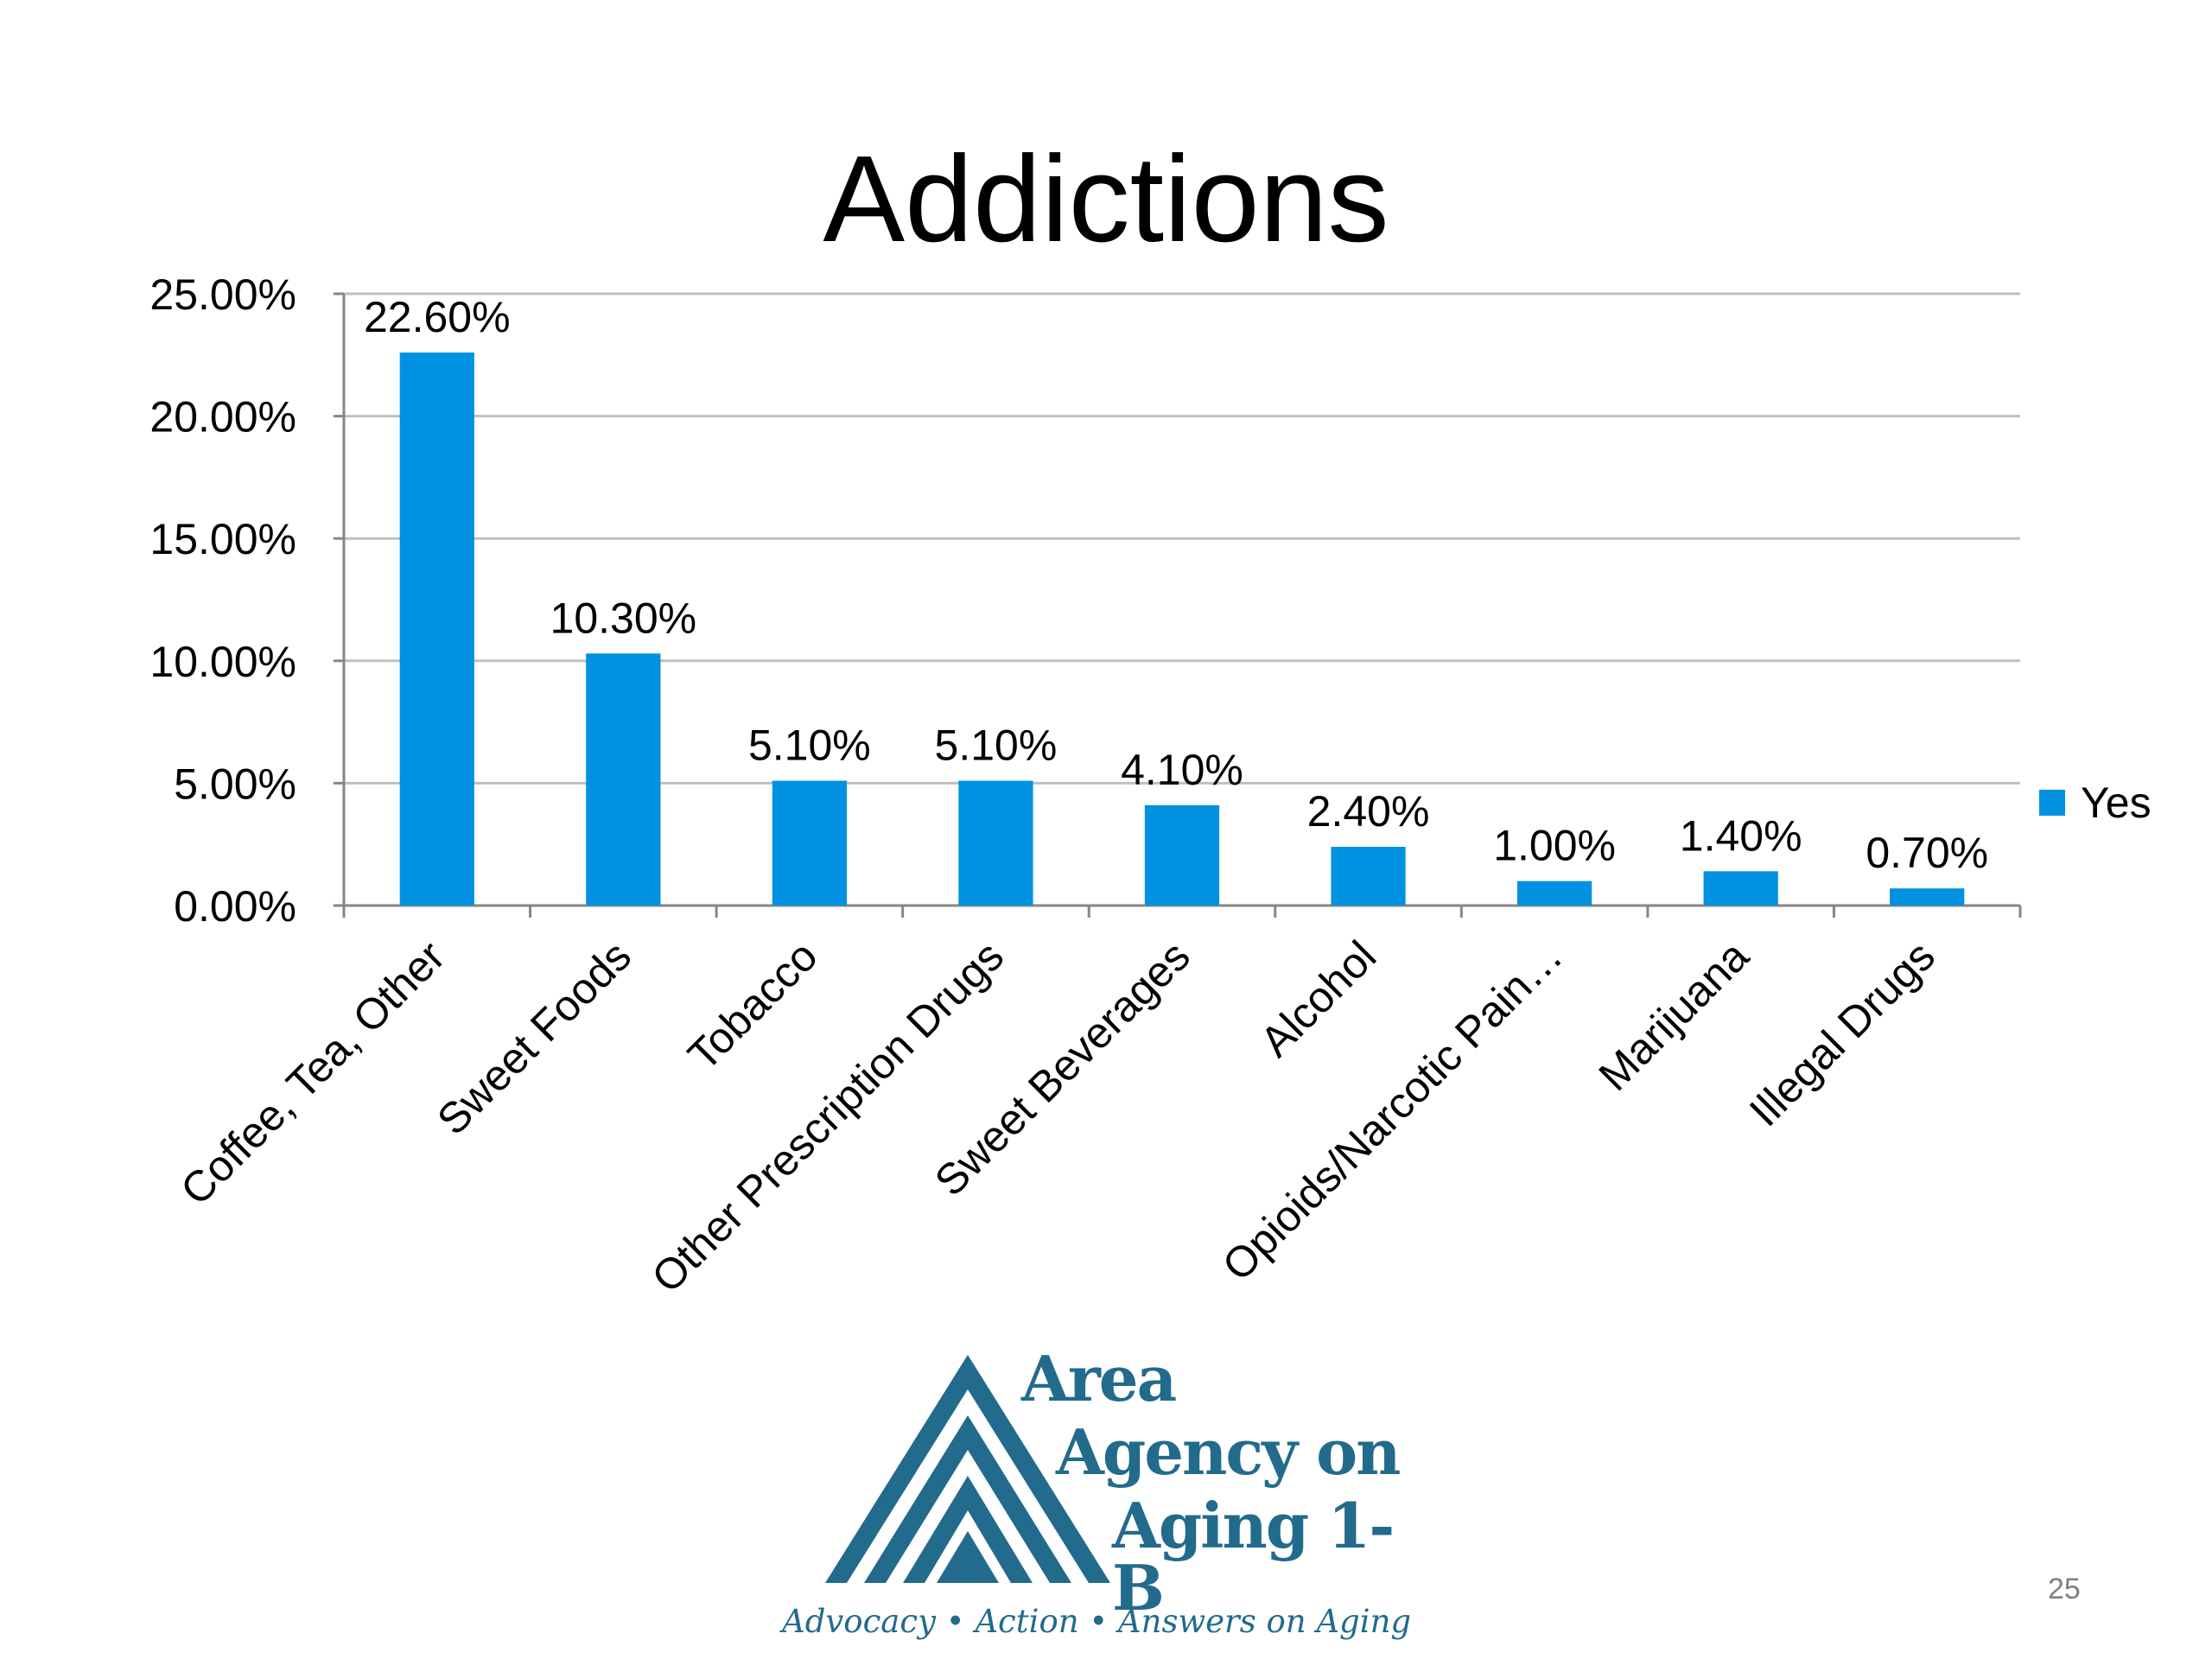 Image resolution: width=2212 pixels, height=1659 pixels. I want to click on x-tick-label: Marijuana, so click(1674, 1015).